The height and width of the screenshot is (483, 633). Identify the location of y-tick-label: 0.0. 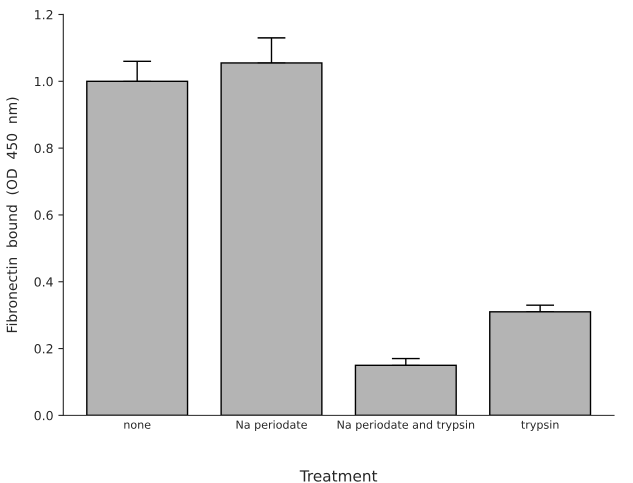
(43, 415).